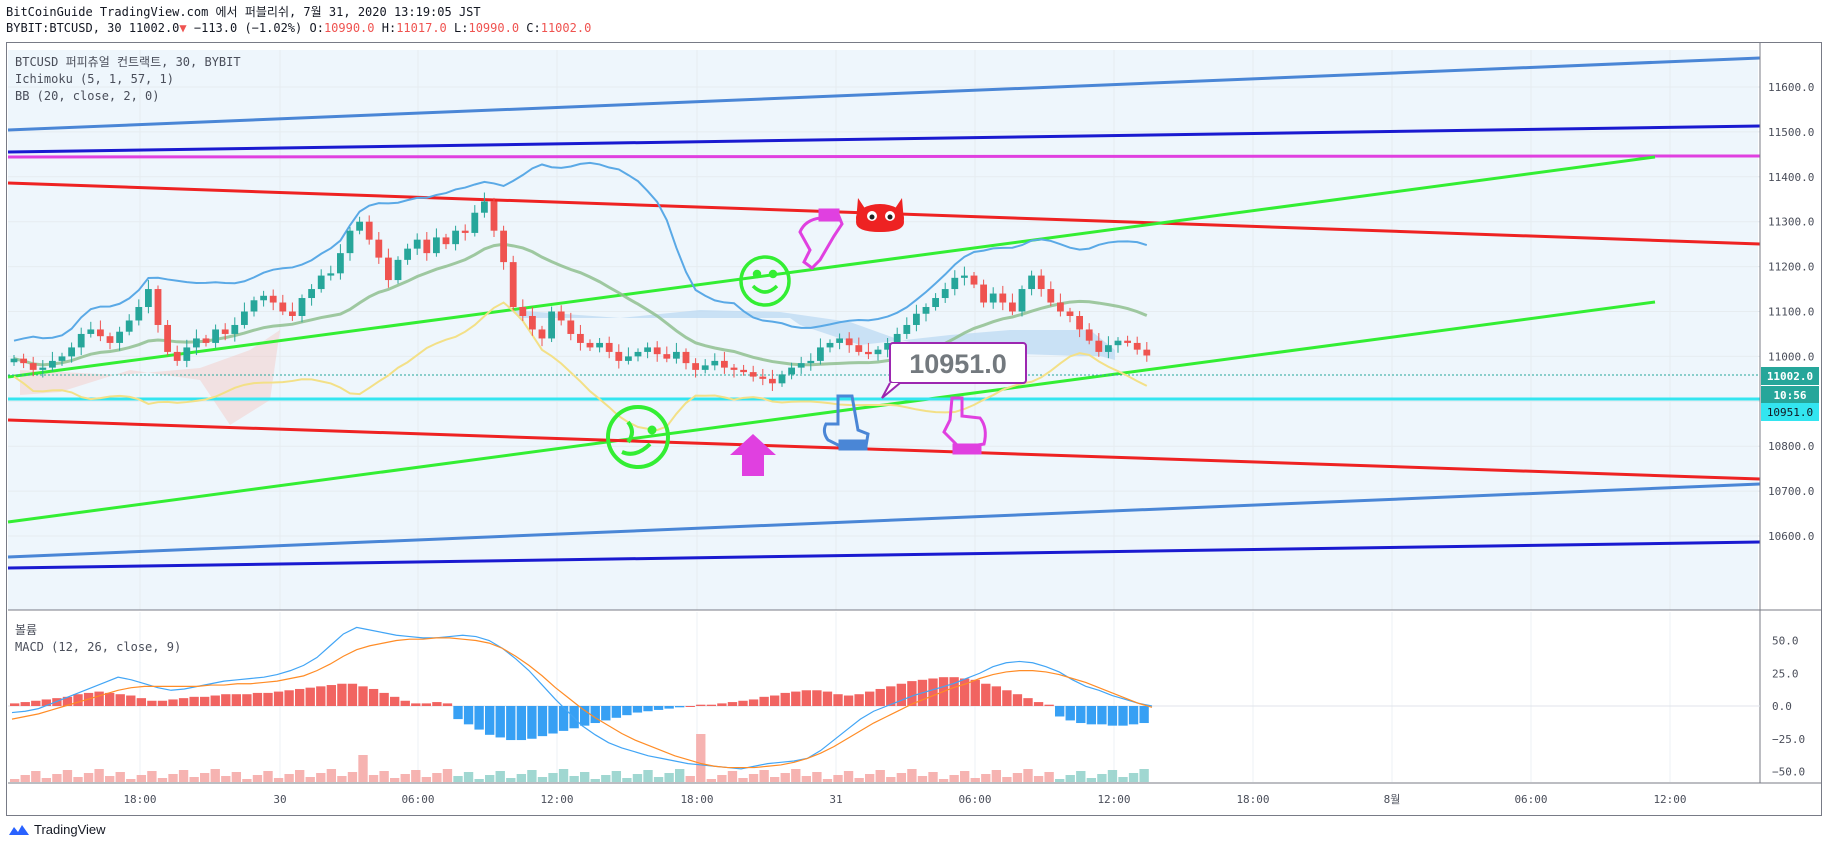 The width and height of the screenshot is (1828, 849). What do you see at coordinates (494, 28) in the screenshot?
I see `low-value: 10990.0` at bounding box center [494, 28].